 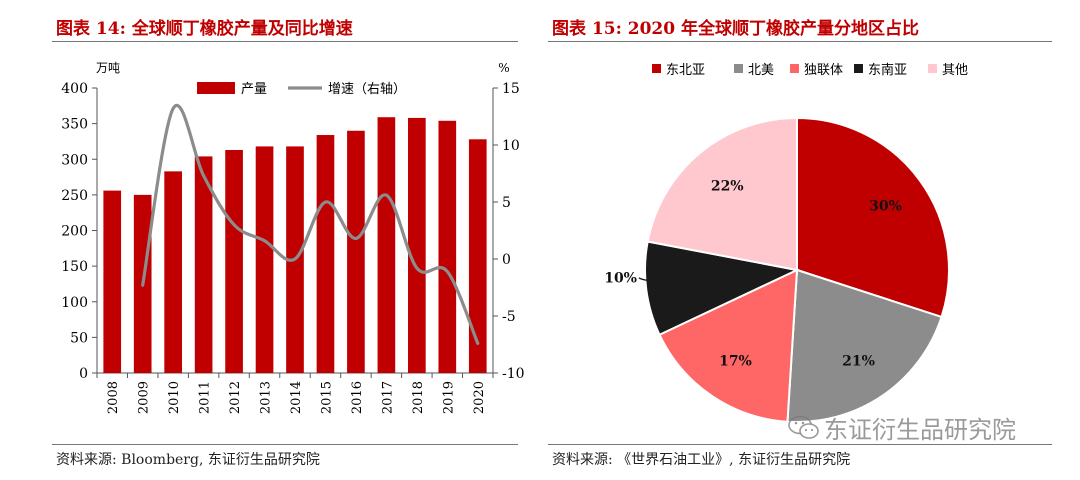 What do you see at coordinates (685, 70) in the screenshot?
I see `legend-label-1: 东北亚` at bounding box center [685, 70].